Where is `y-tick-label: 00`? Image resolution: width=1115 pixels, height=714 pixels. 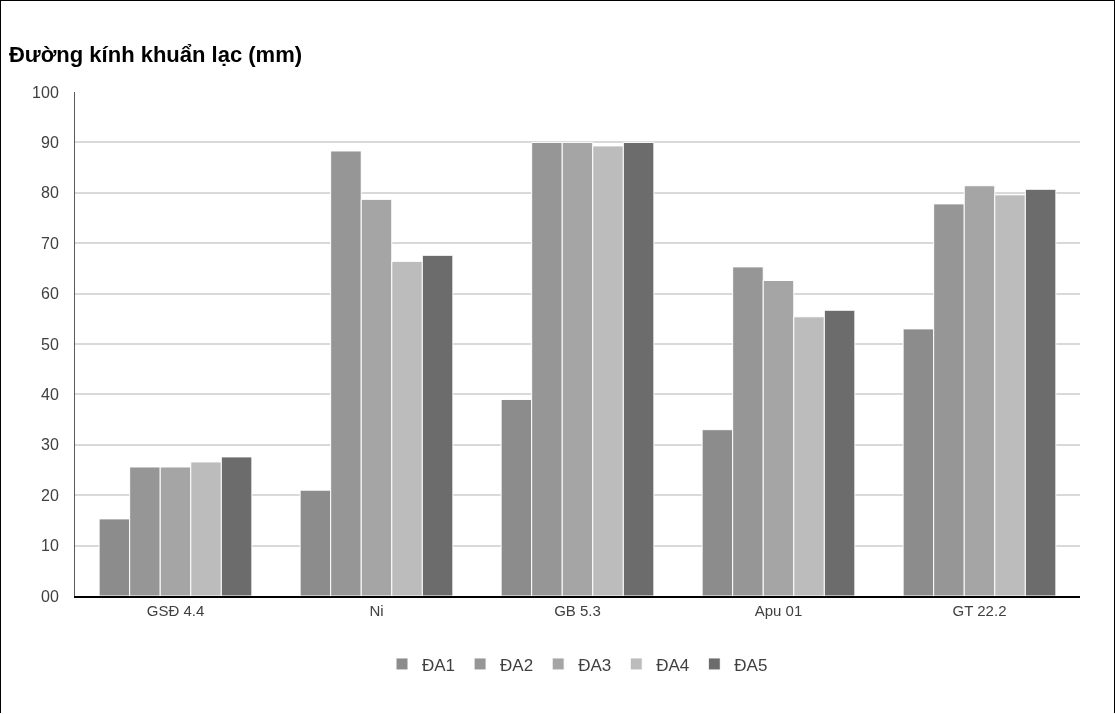
y-tick-label: 00 is located at coordinates (50, 596).